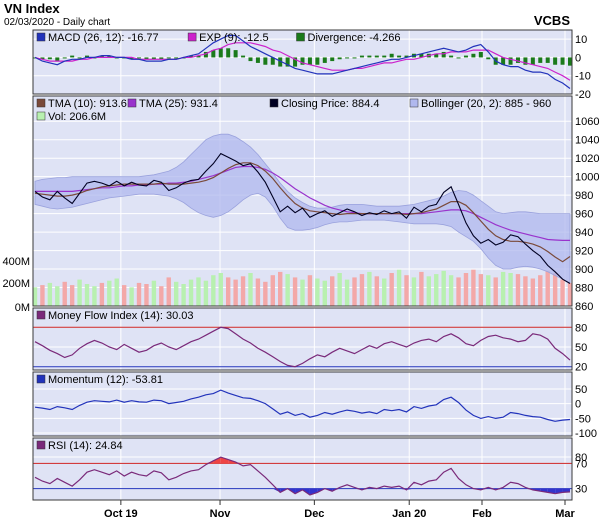 The width and height of the screenshot is (603, 525). What do you see at coordinates (584, 252) in the screenshot?
I see `price-tick-label: 920` at bounding box center [584, 252].